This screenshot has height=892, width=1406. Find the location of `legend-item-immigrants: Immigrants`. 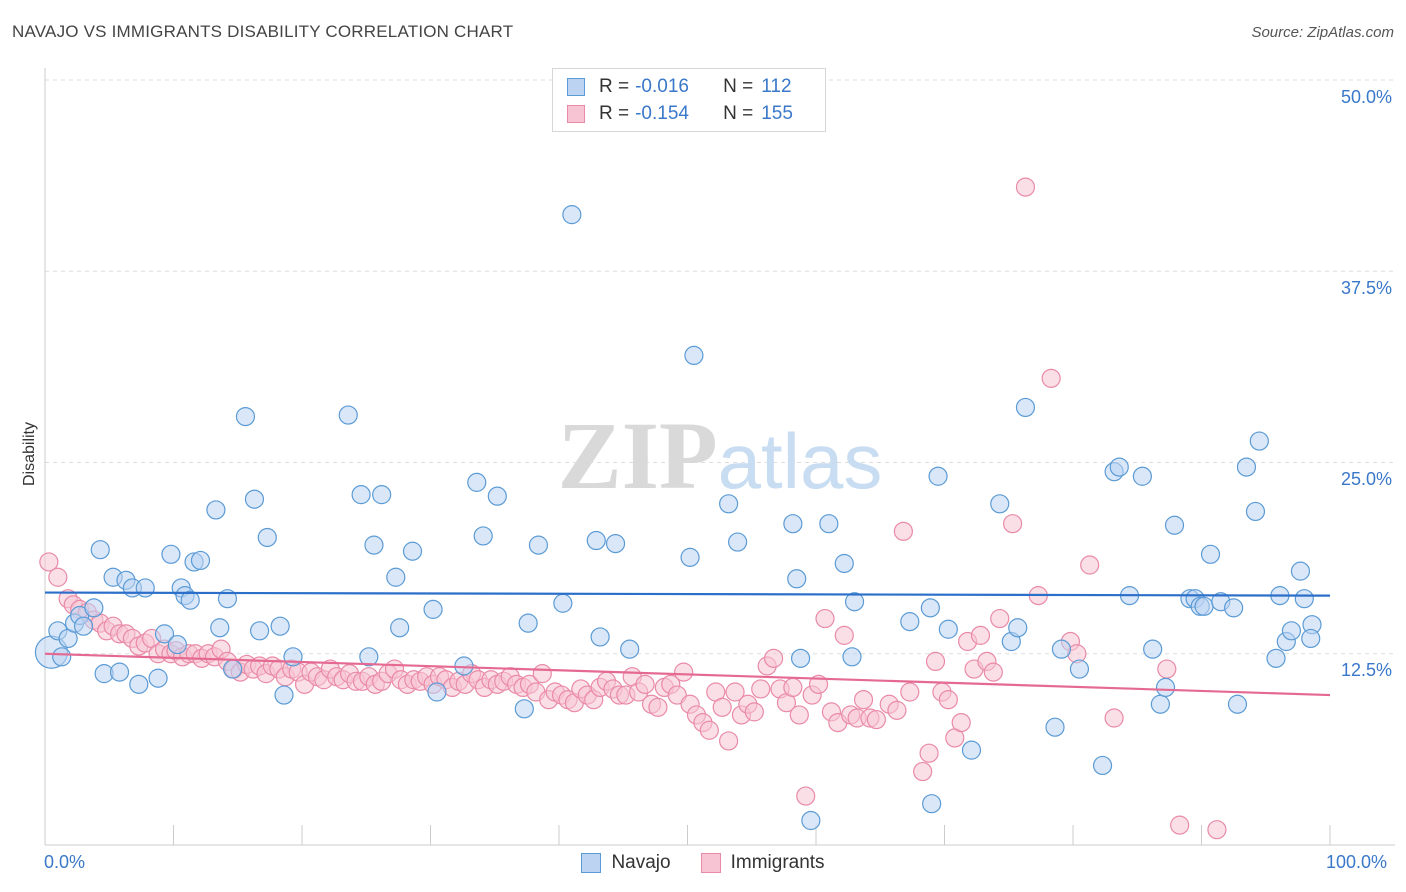

legend-item-immigrants: Immigrants is located at coordinates (762, 863).